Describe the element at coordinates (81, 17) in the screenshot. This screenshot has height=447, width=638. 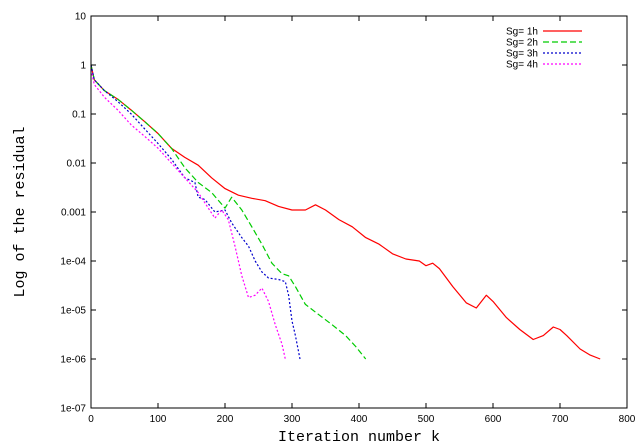
I see `y-tick-label: 10` at that location.